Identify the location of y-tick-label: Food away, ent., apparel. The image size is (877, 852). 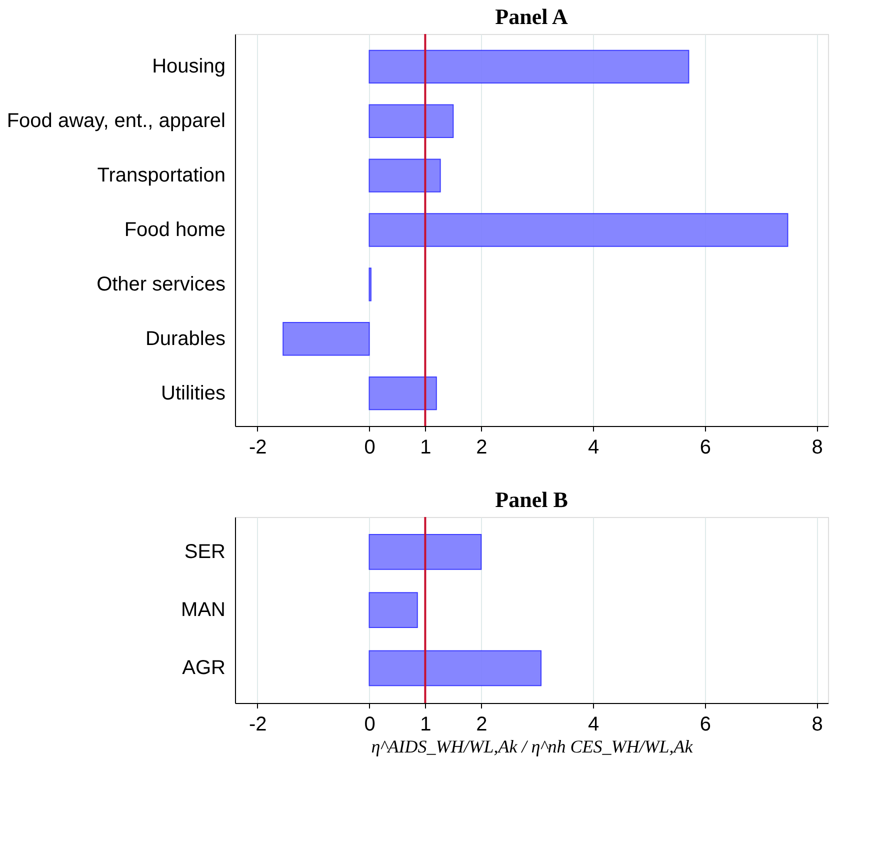
(116, 121).